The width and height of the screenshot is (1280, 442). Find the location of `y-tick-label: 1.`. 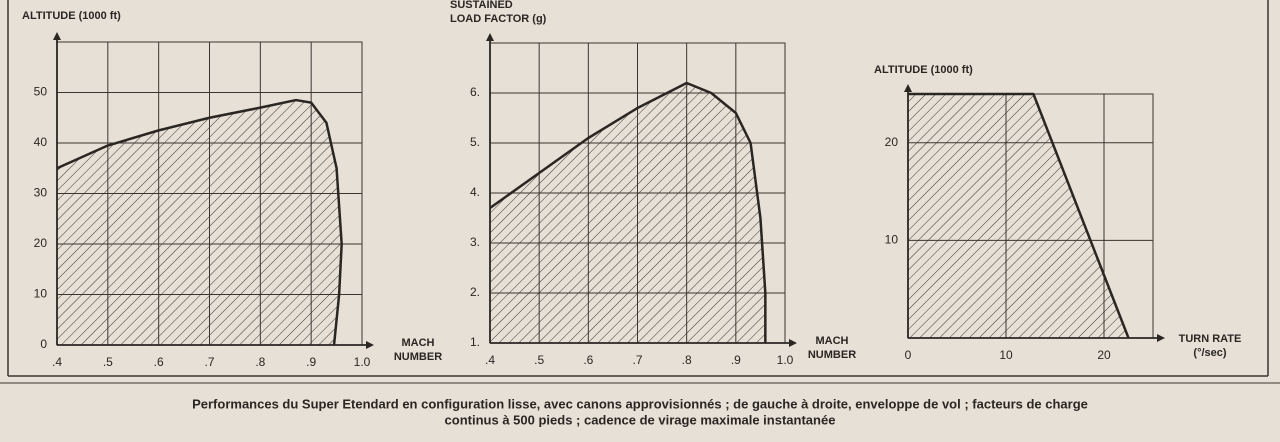

y-tick-label: 1. is located at coordinates (475, 342).